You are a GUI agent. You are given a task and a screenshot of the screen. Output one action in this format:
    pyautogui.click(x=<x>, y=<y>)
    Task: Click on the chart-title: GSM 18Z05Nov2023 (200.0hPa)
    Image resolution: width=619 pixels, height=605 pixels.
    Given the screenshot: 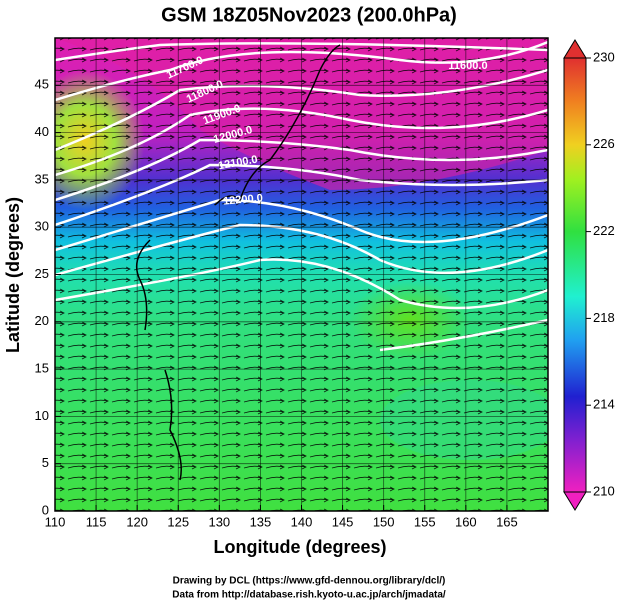 What is the action you would take?
    pyautogui.click(x=309, y=15)
    